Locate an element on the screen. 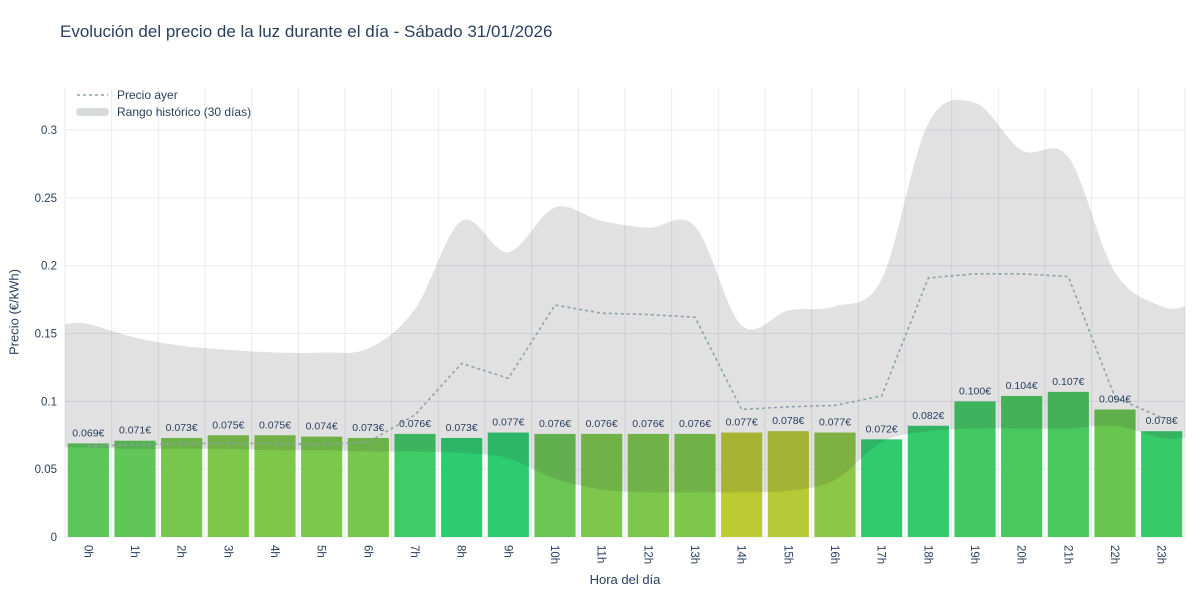 The width and height of the screenshot is (1200, 600). bar-11h is located at coordinates (602, 485).